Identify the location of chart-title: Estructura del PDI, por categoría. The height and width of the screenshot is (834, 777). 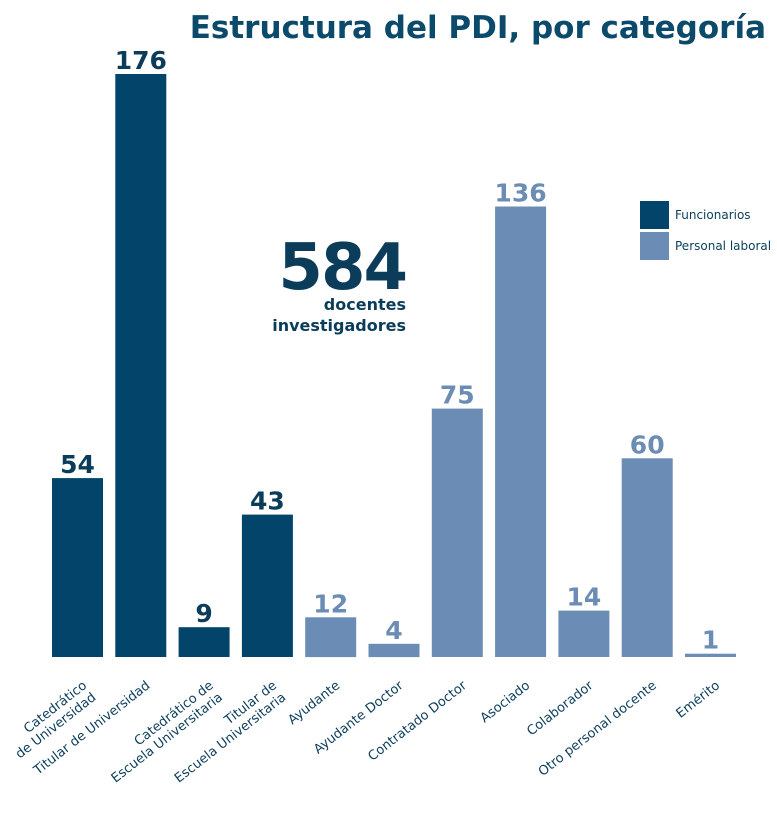
(478, 28).